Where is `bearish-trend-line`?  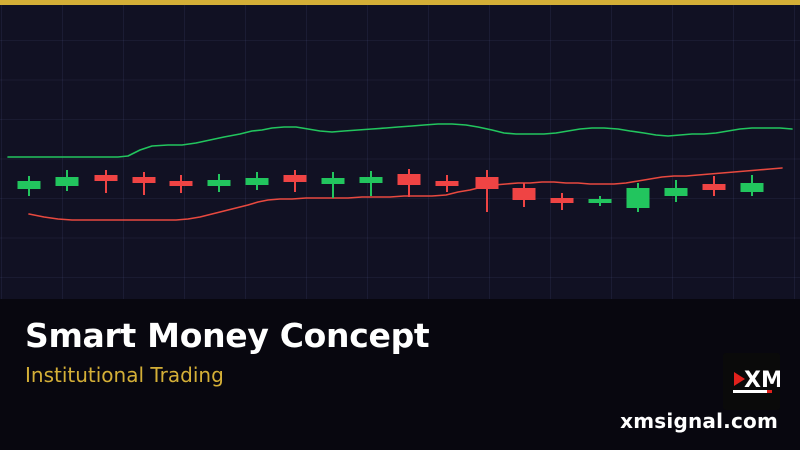 bearish-trend-line is located at coordinates (405, 194).